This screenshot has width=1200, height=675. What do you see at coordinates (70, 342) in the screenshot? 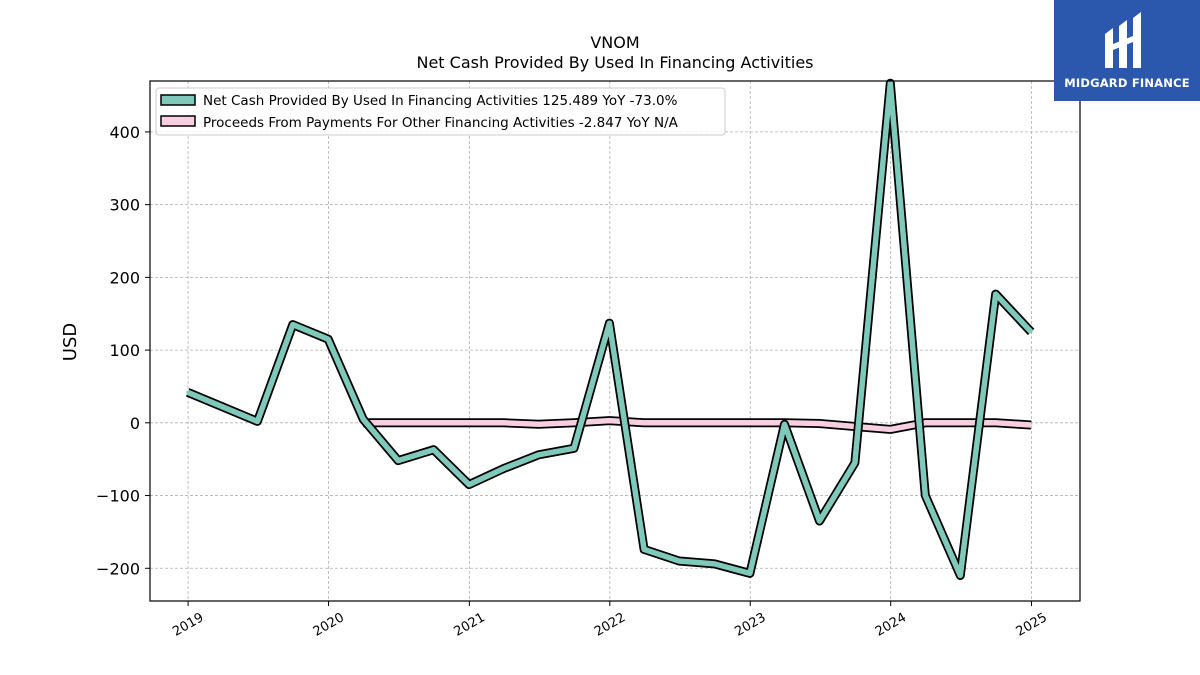
I see `y-axis-label: USD` at bounding box center [70, 342].